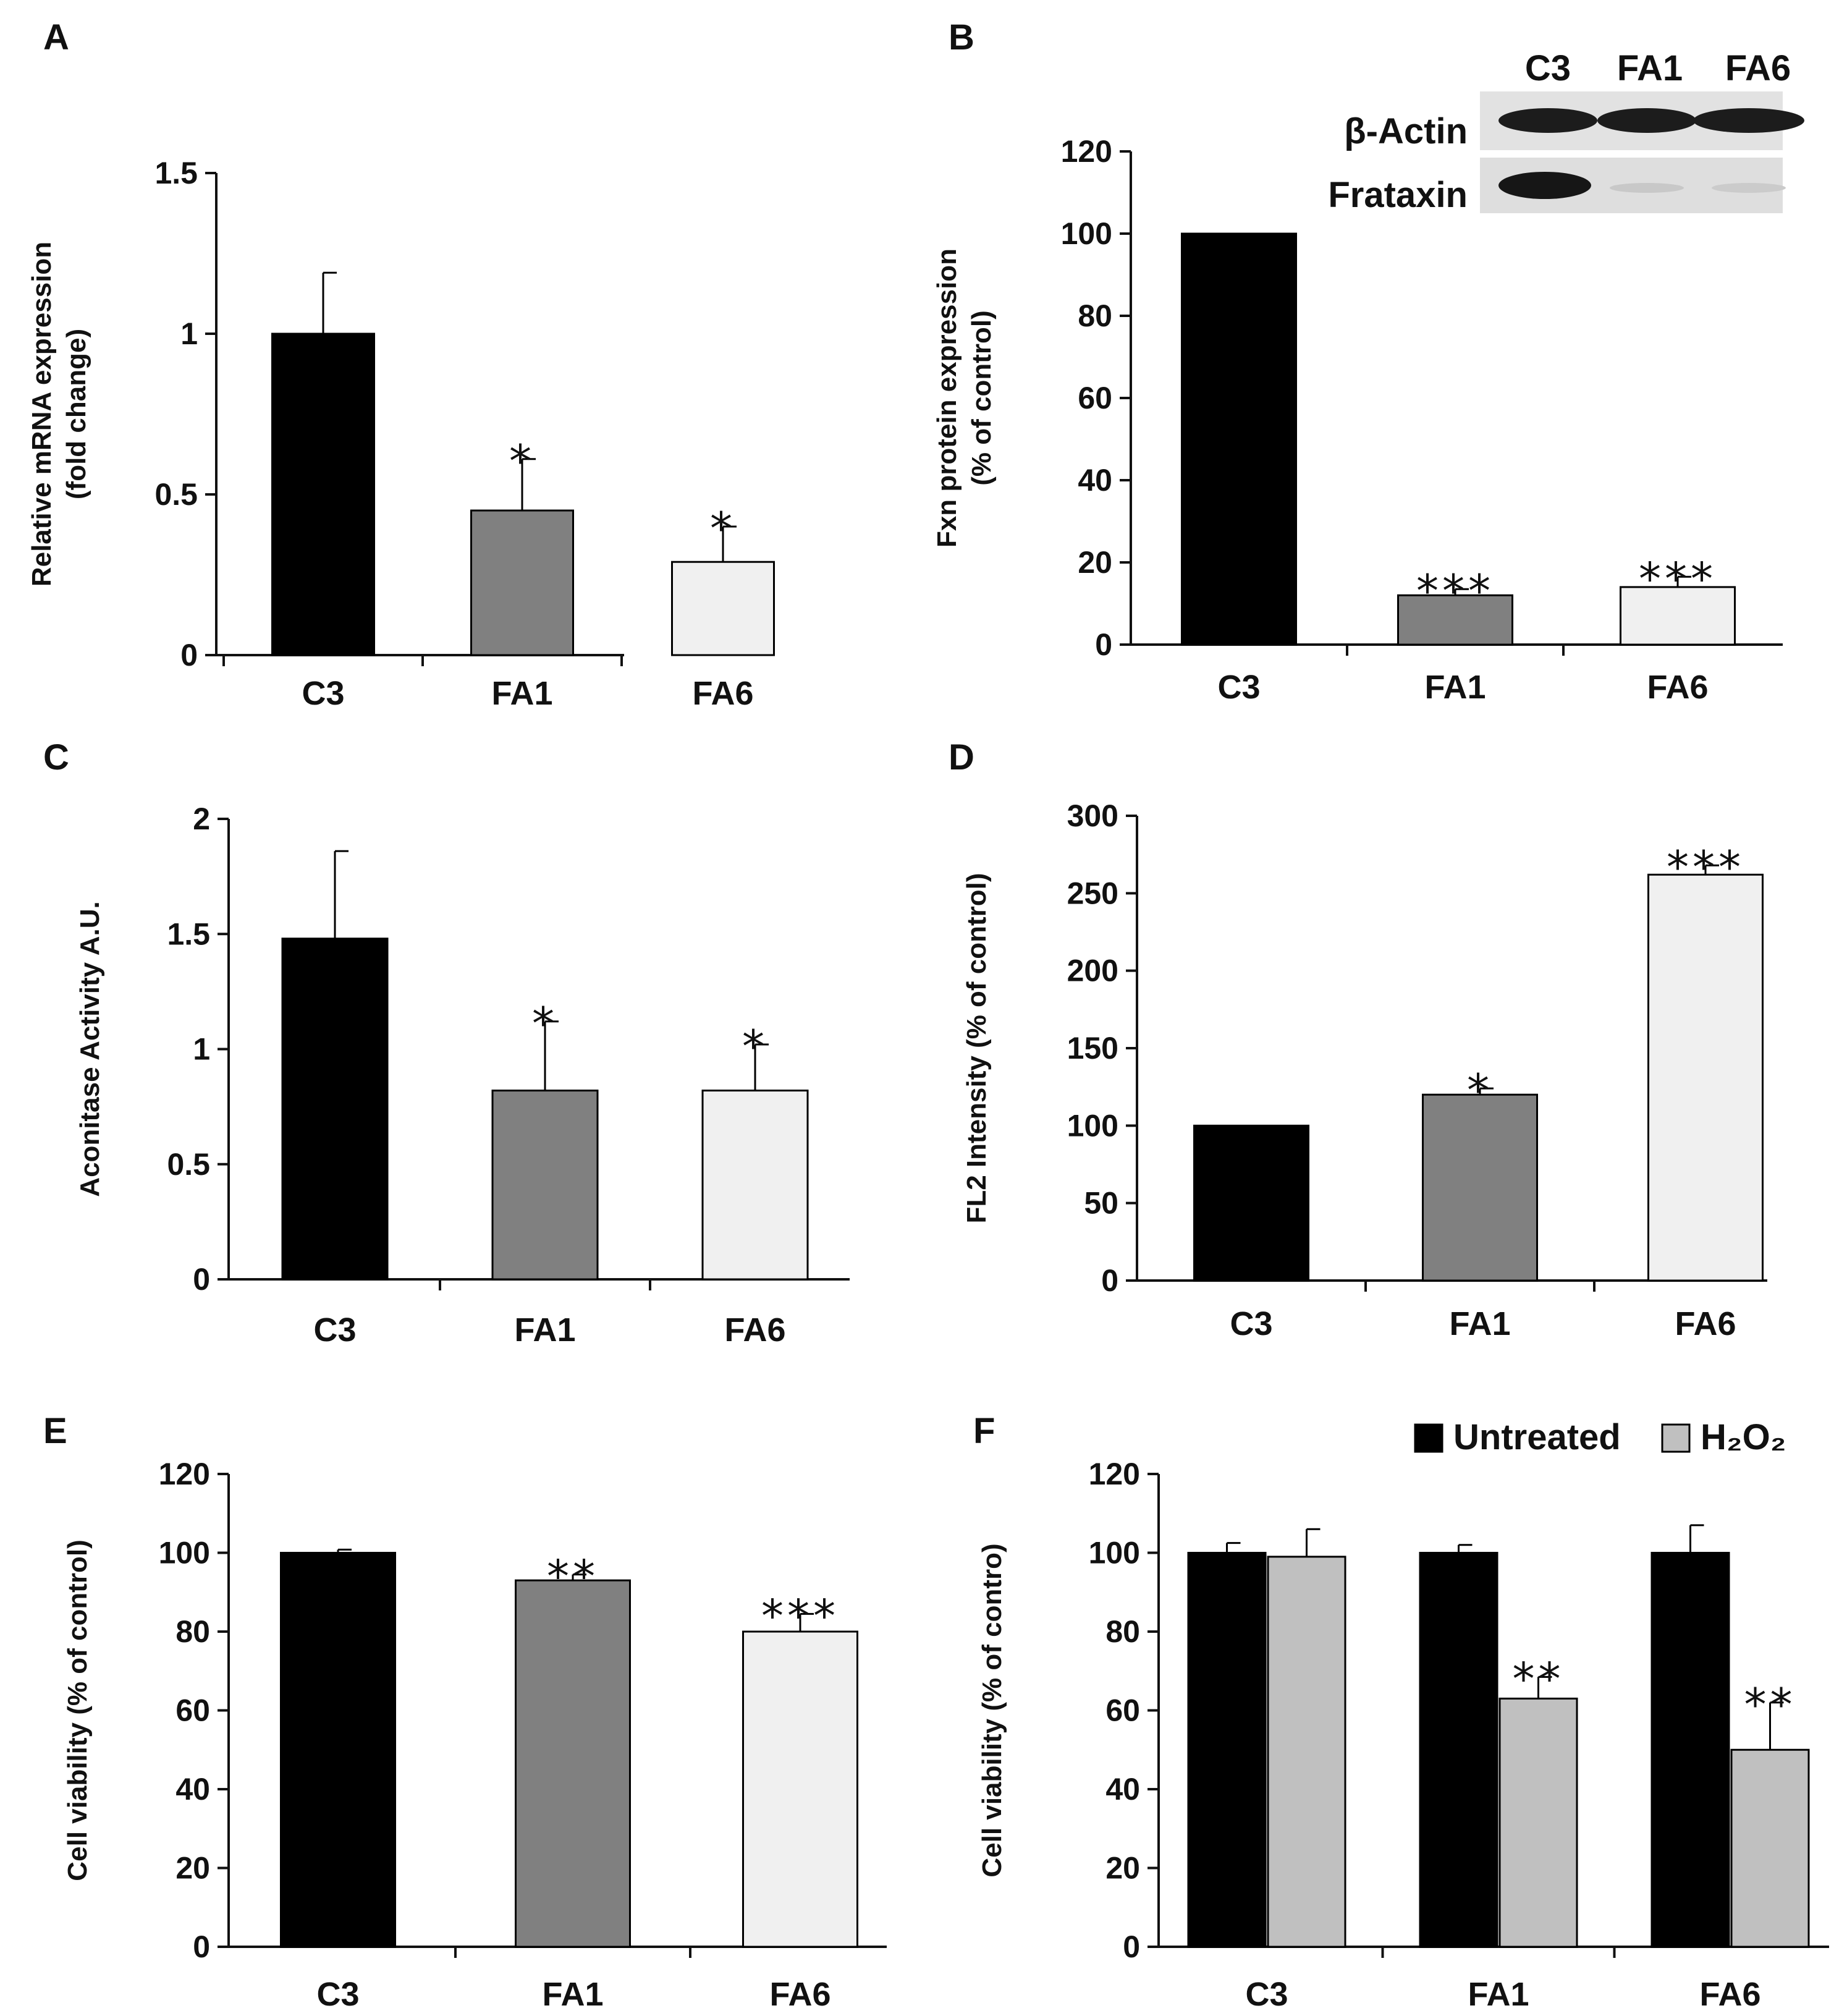 Image resolution: width=1847 pixels, height=2016 pixels. I want to click on y-tick-label: 200, so click(1093, 971).